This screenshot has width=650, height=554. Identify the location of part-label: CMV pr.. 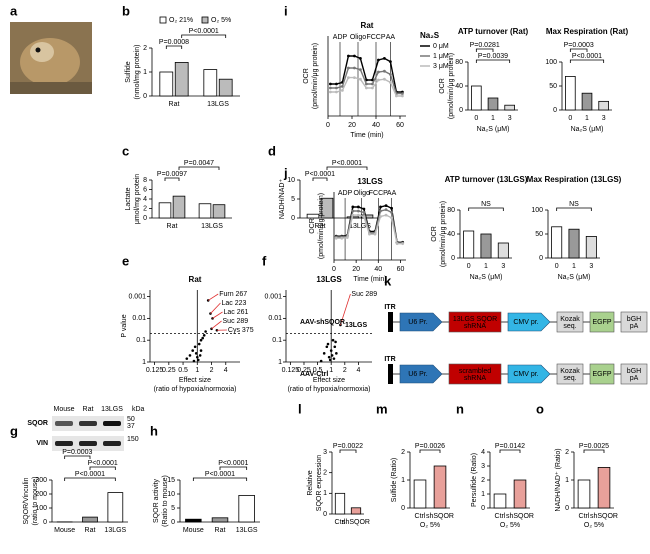
(525, 374).